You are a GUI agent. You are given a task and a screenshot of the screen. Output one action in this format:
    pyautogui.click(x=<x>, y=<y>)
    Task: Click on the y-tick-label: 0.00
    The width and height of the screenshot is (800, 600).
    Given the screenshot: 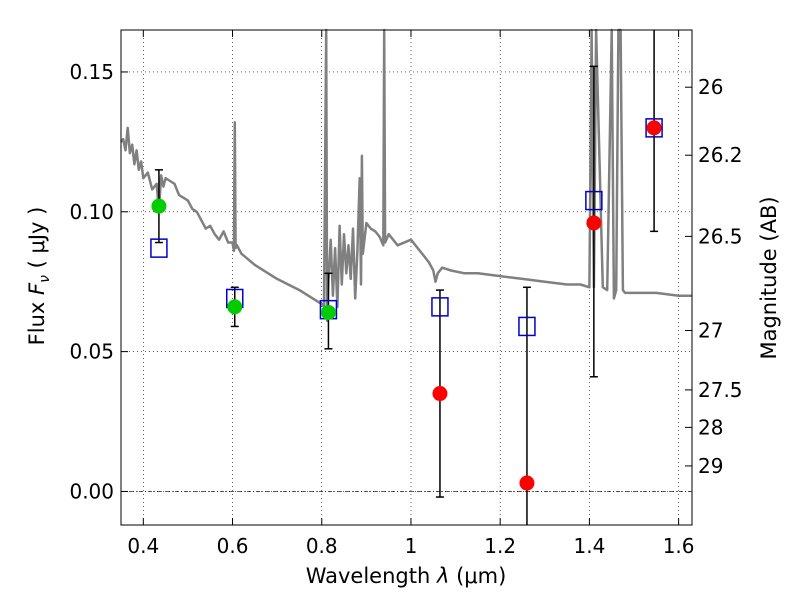 What is the action you would take?
    pyautogui.click(x=91, y=491)
    